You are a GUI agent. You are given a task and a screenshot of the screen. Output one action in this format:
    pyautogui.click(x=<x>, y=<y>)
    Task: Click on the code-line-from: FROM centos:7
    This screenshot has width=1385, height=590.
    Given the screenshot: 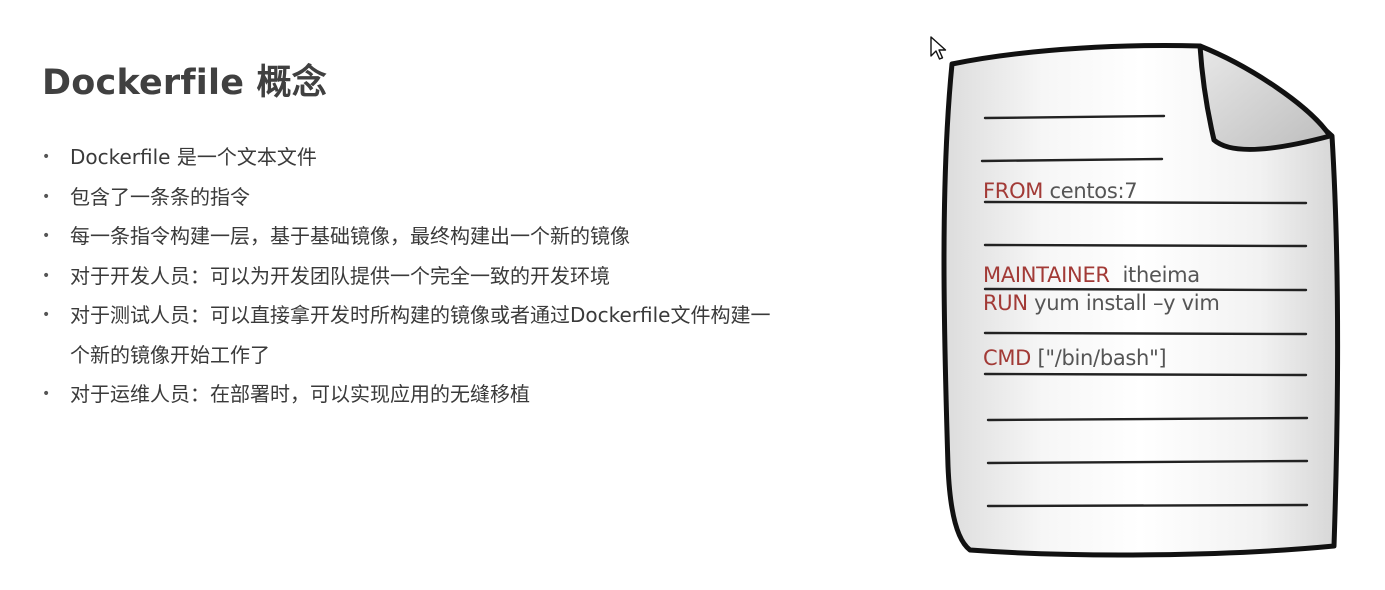 What is the action you would take?
    pyautogui.click(x=1060, y=191)
    